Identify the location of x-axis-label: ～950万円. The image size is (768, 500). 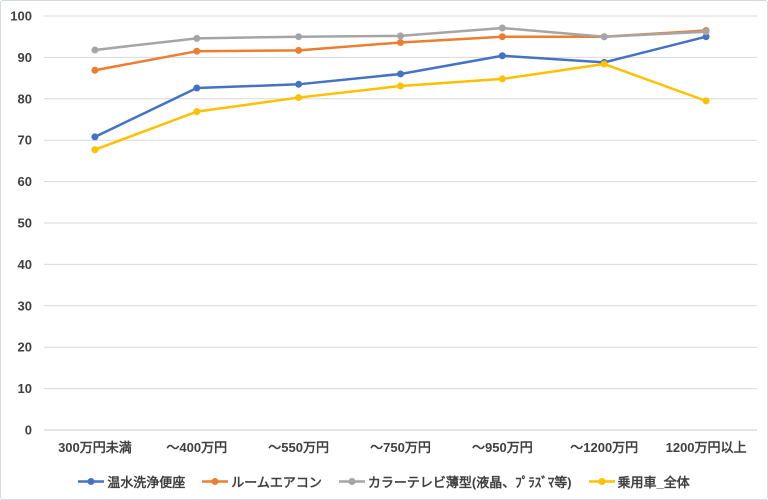
(502, 447).